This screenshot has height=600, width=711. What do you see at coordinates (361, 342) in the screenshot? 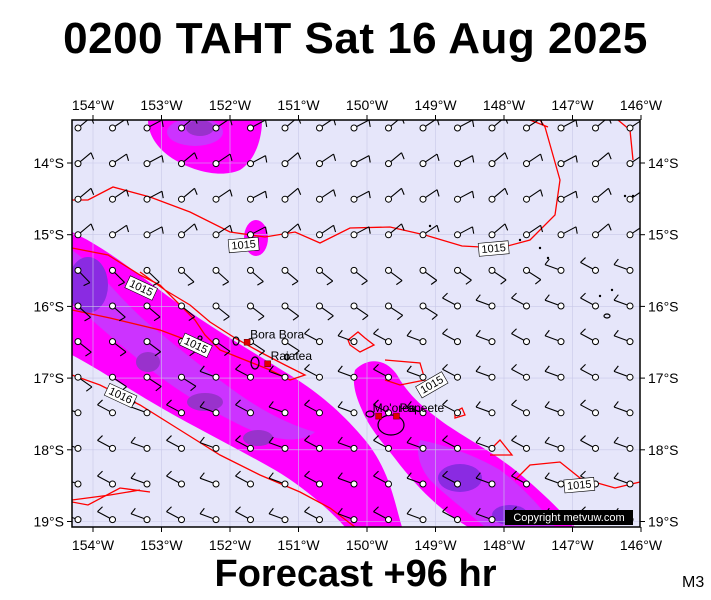
I see `isobar-1015-papeete` at bounding box center [361, 342].